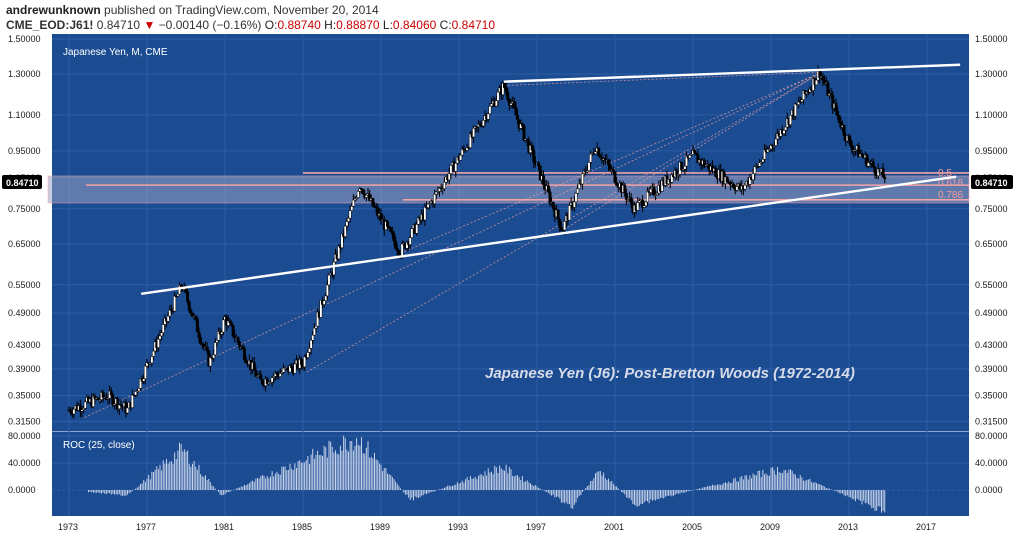 This screenshot has width=1024, height=542. I want to click on support-zone, so click(508, 189).